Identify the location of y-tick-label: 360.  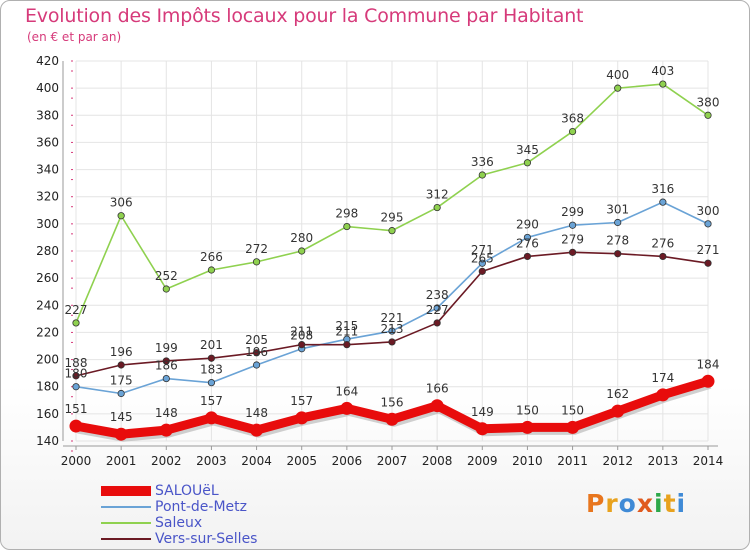
(47, 142).